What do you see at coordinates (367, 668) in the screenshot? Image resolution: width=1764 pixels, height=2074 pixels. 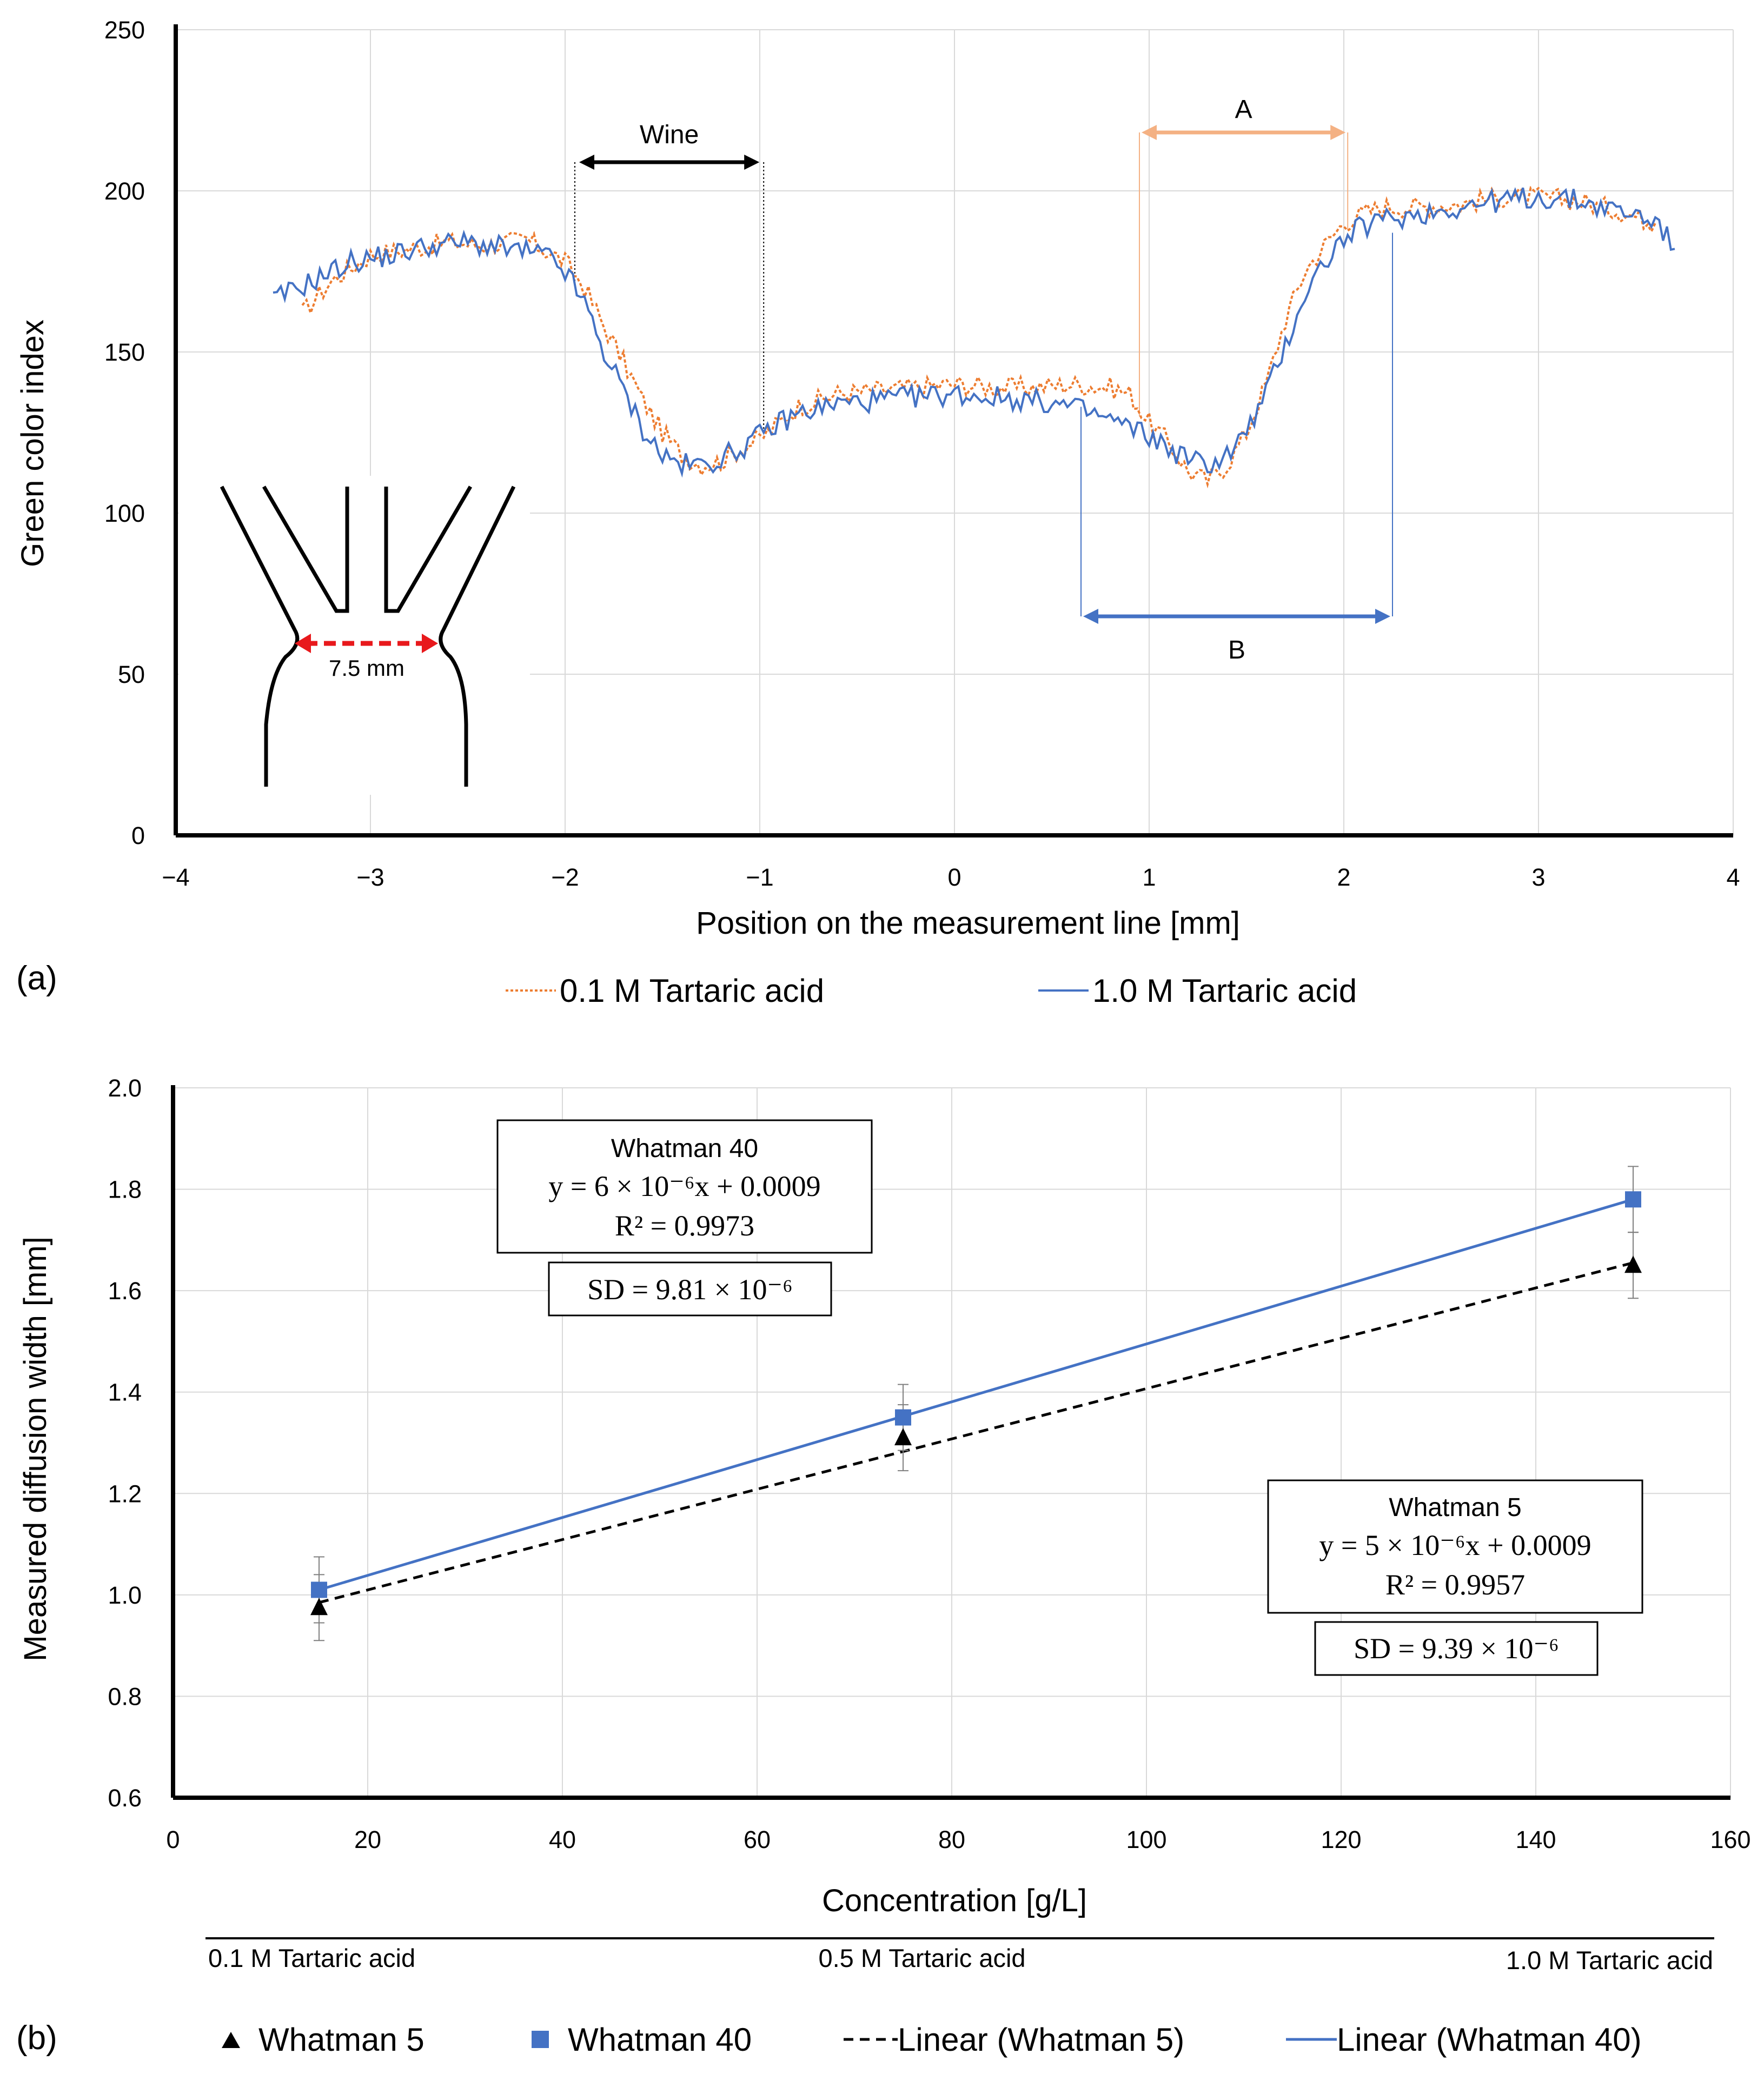 I see `inset-width-label: 7.5 mm` at bounding box center [367, 668].